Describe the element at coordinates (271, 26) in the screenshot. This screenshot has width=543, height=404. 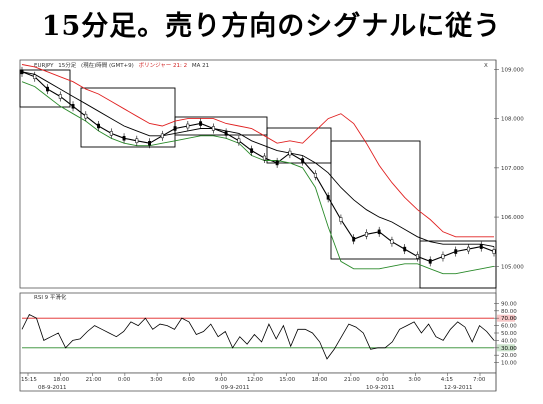
I see `slide-title: 15分足。売り方向のシグナルに従う` at that location.